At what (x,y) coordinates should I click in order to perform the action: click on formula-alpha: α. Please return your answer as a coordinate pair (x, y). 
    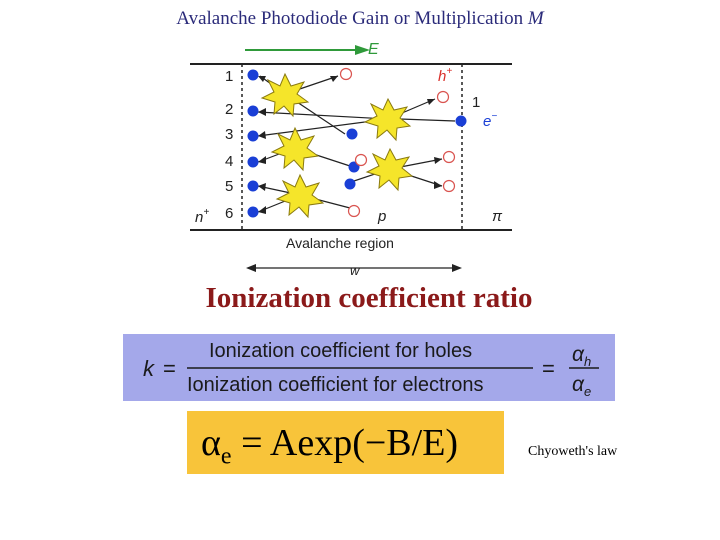
    Looking at the image, I should click on (211, 443).